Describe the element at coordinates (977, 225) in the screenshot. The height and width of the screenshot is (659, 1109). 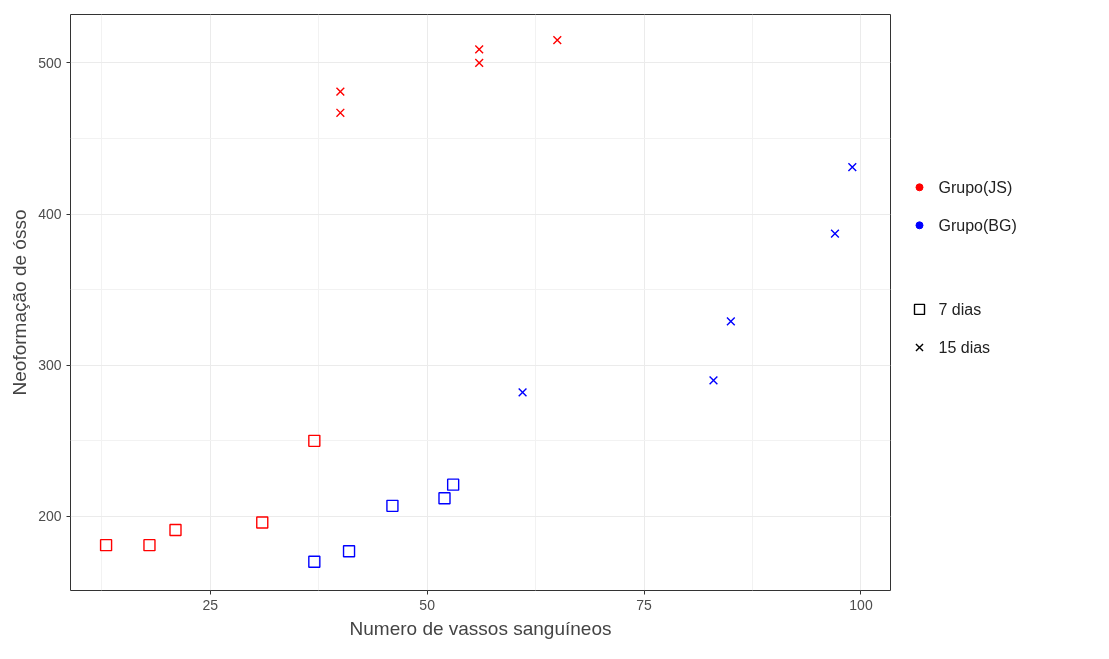
I see `legend-label: Grupo(BG)` at that location.